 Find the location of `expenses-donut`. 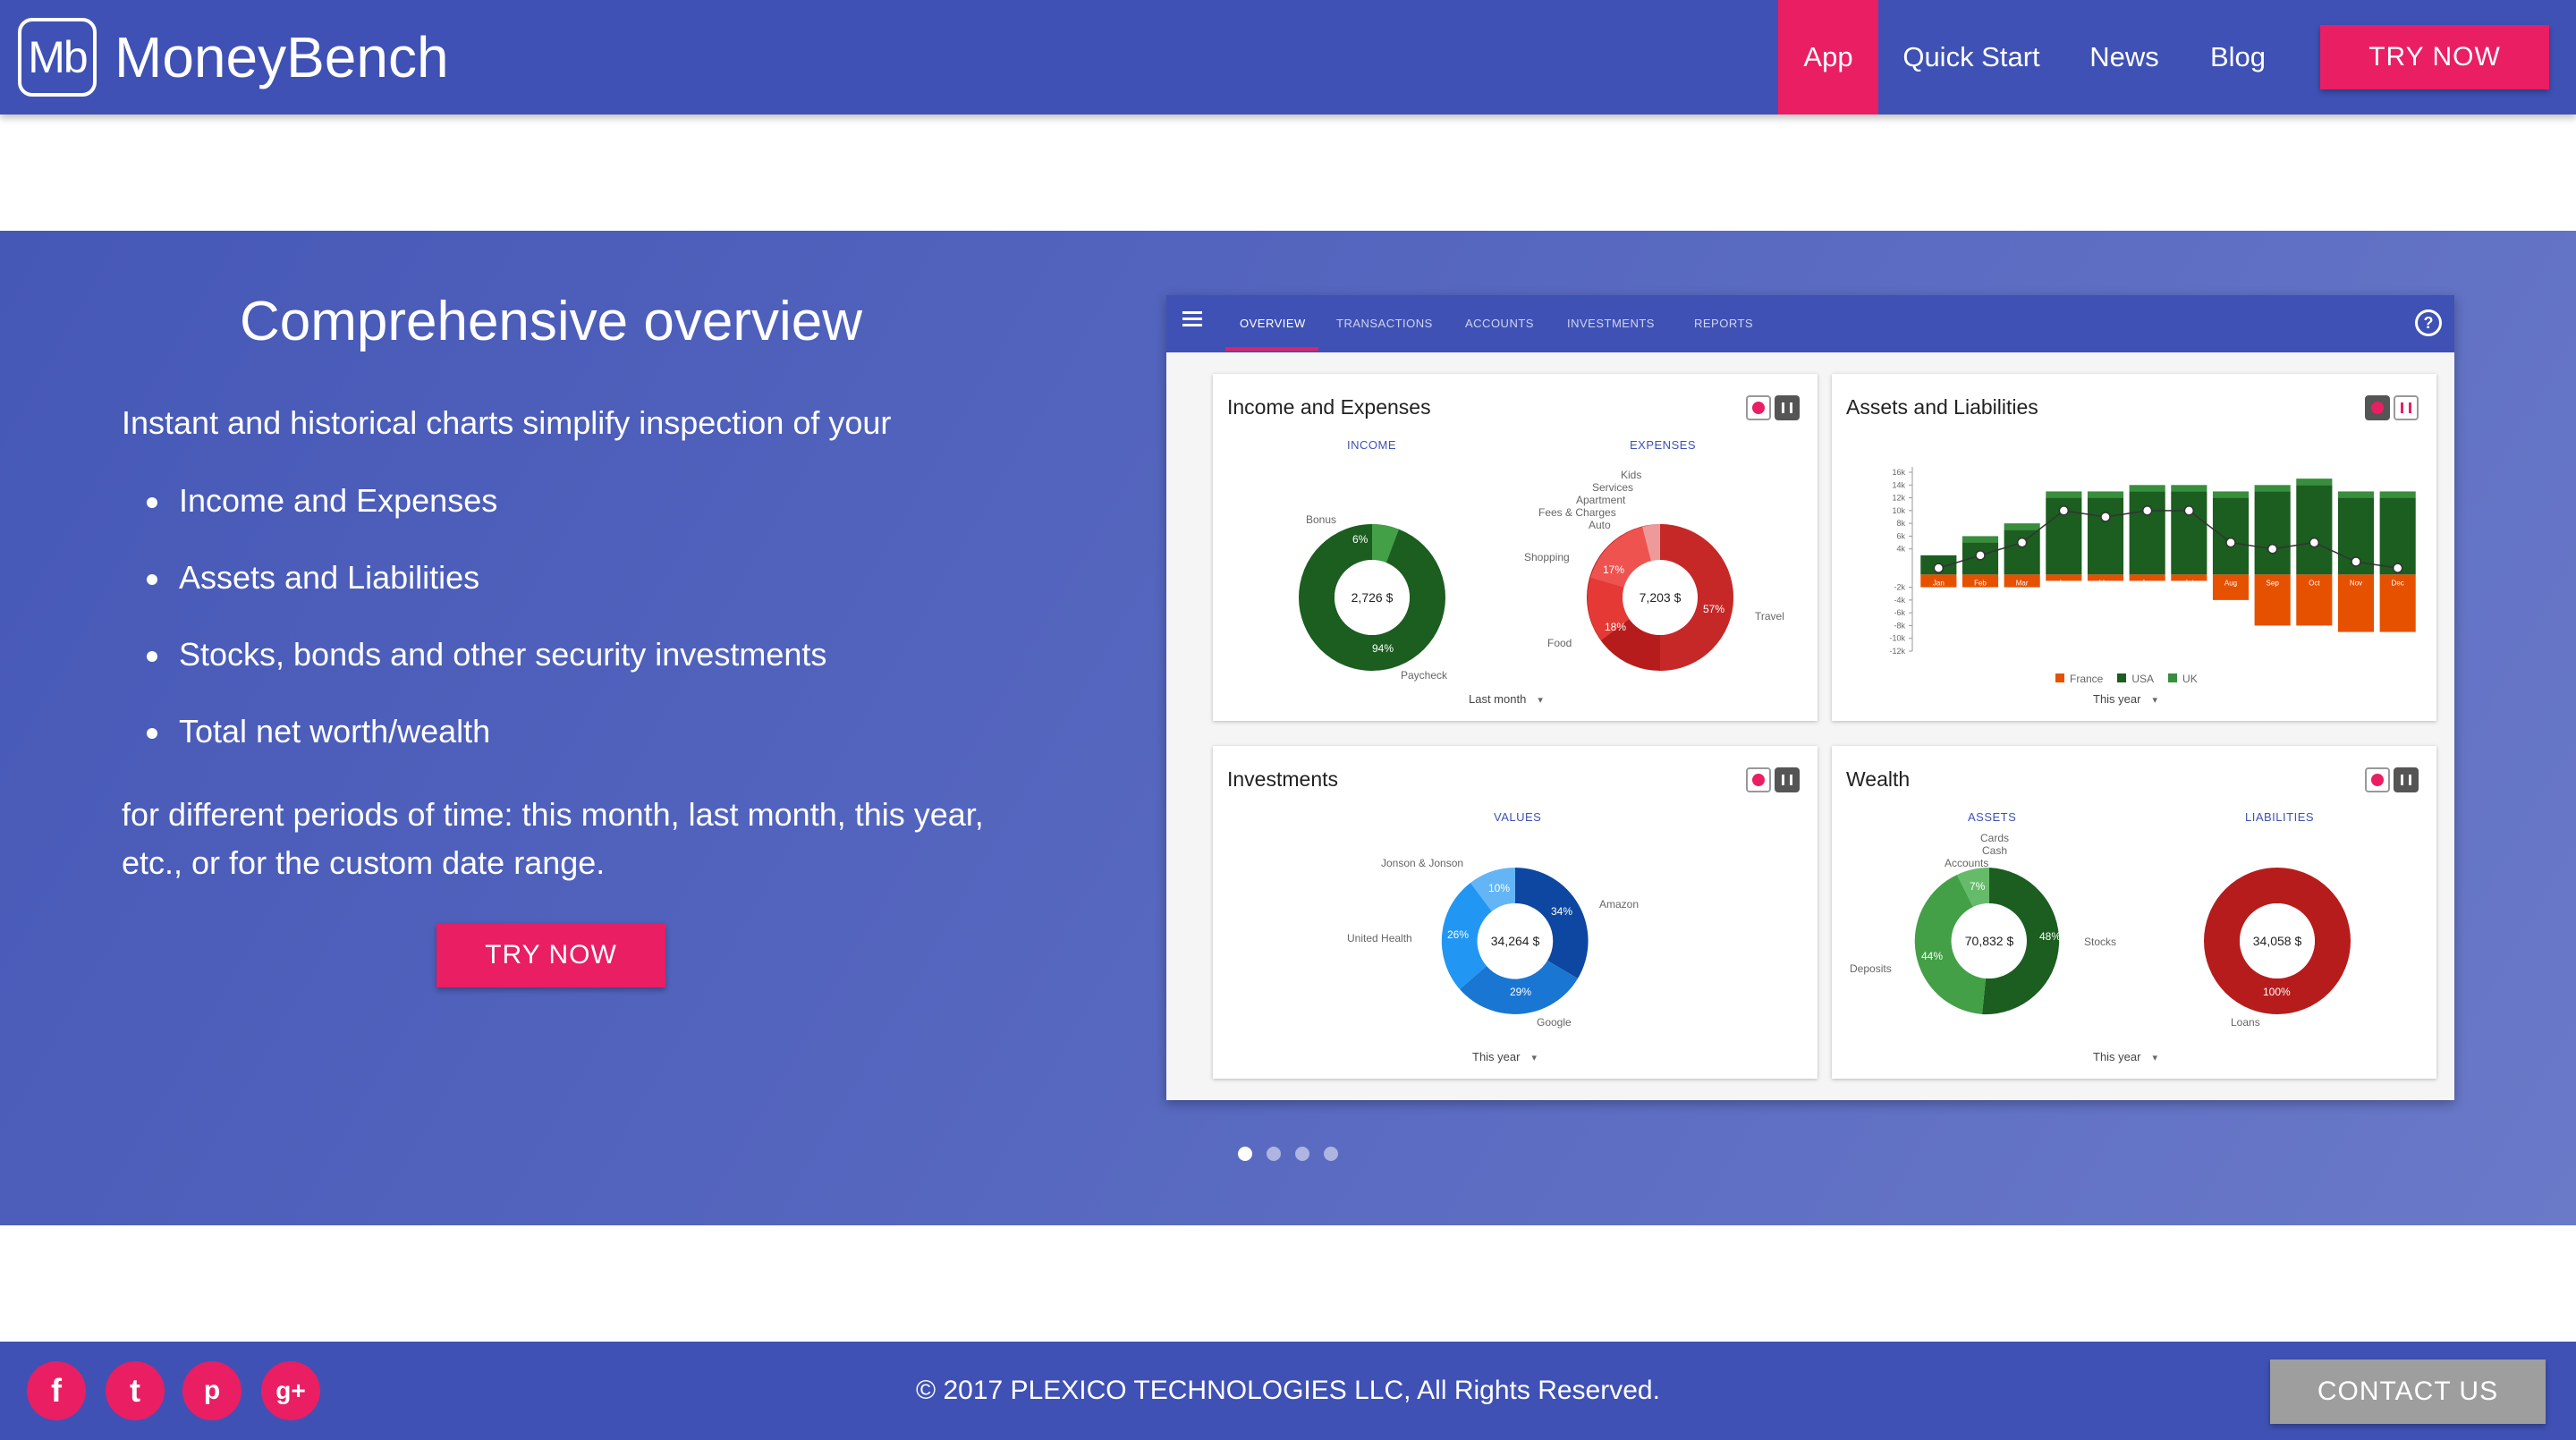

expenses-donut is located at coordinates (1660, 597).